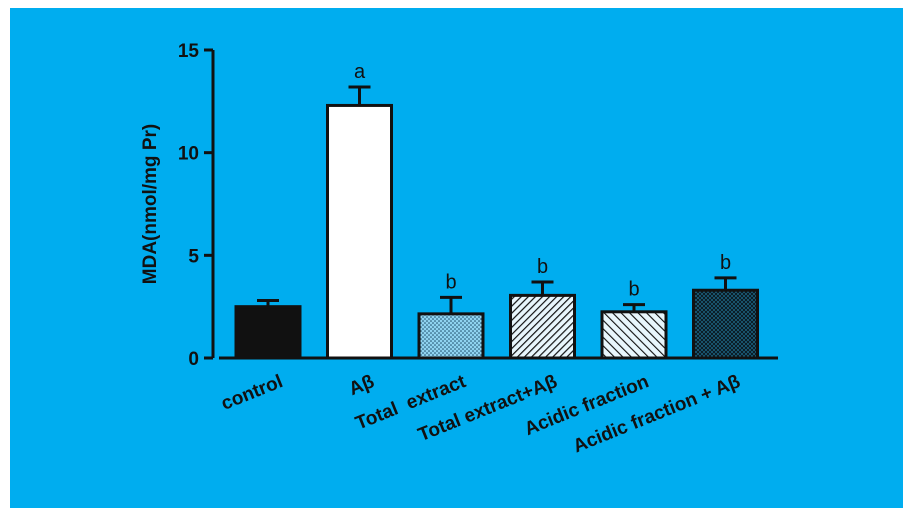 The height and width of the screenshot is (519, 915). I want to click on y-axis: 0 5 10 15, so click(196, 205).